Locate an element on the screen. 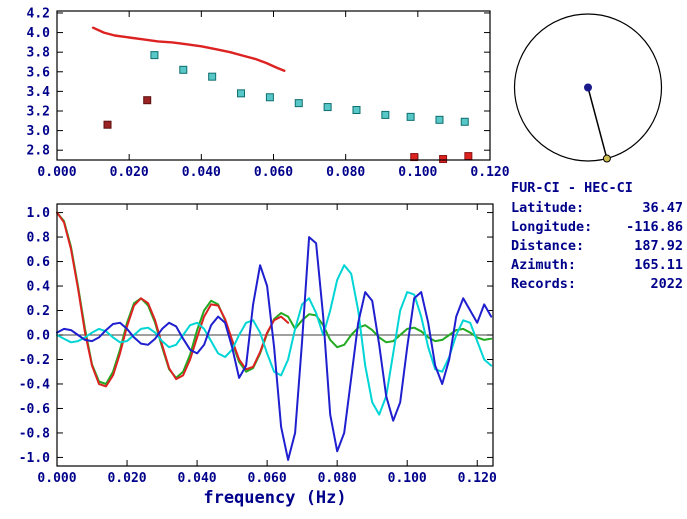 The height and width of the screenshot is (519, 687). svg-text: 0.4 is located at coordinates (39, 287).